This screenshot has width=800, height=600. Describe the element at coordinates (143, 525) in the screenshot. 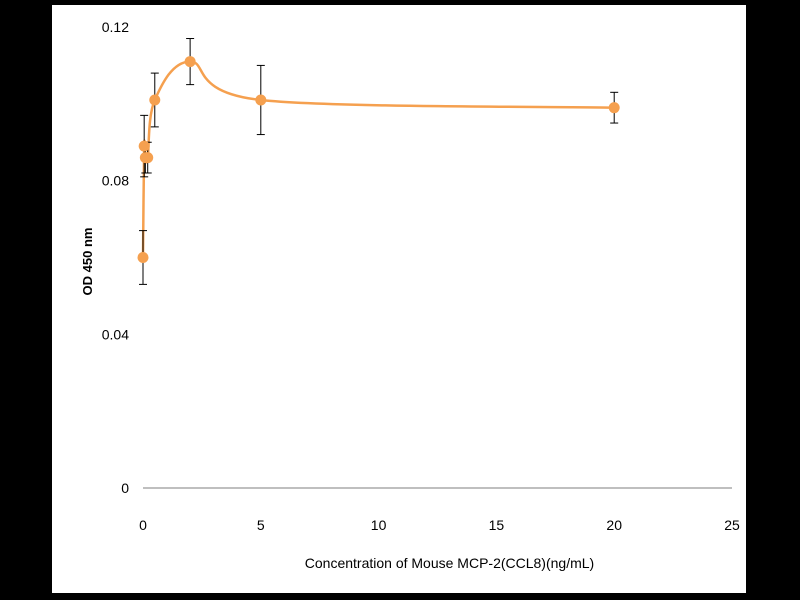

I see `x-tick-label: 0` at that location.